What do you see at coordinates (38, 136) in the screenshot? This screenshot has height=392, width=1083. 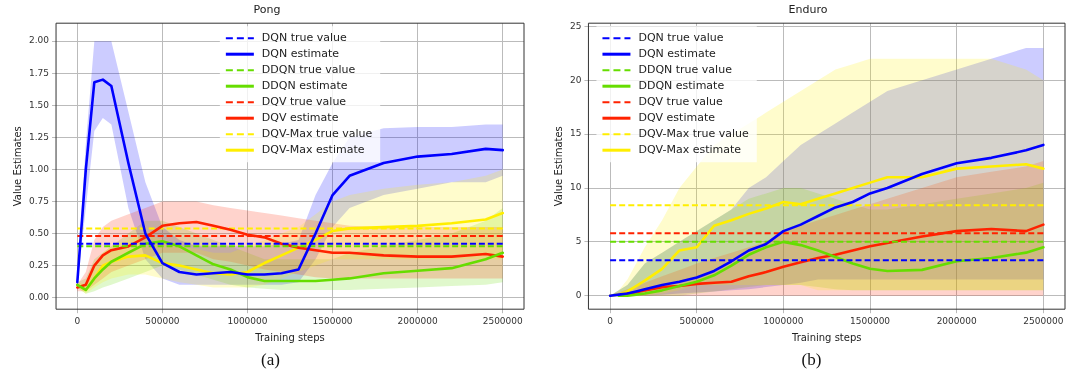 I see `y-tick-label: 1.25` at bounding box center [38, 136].